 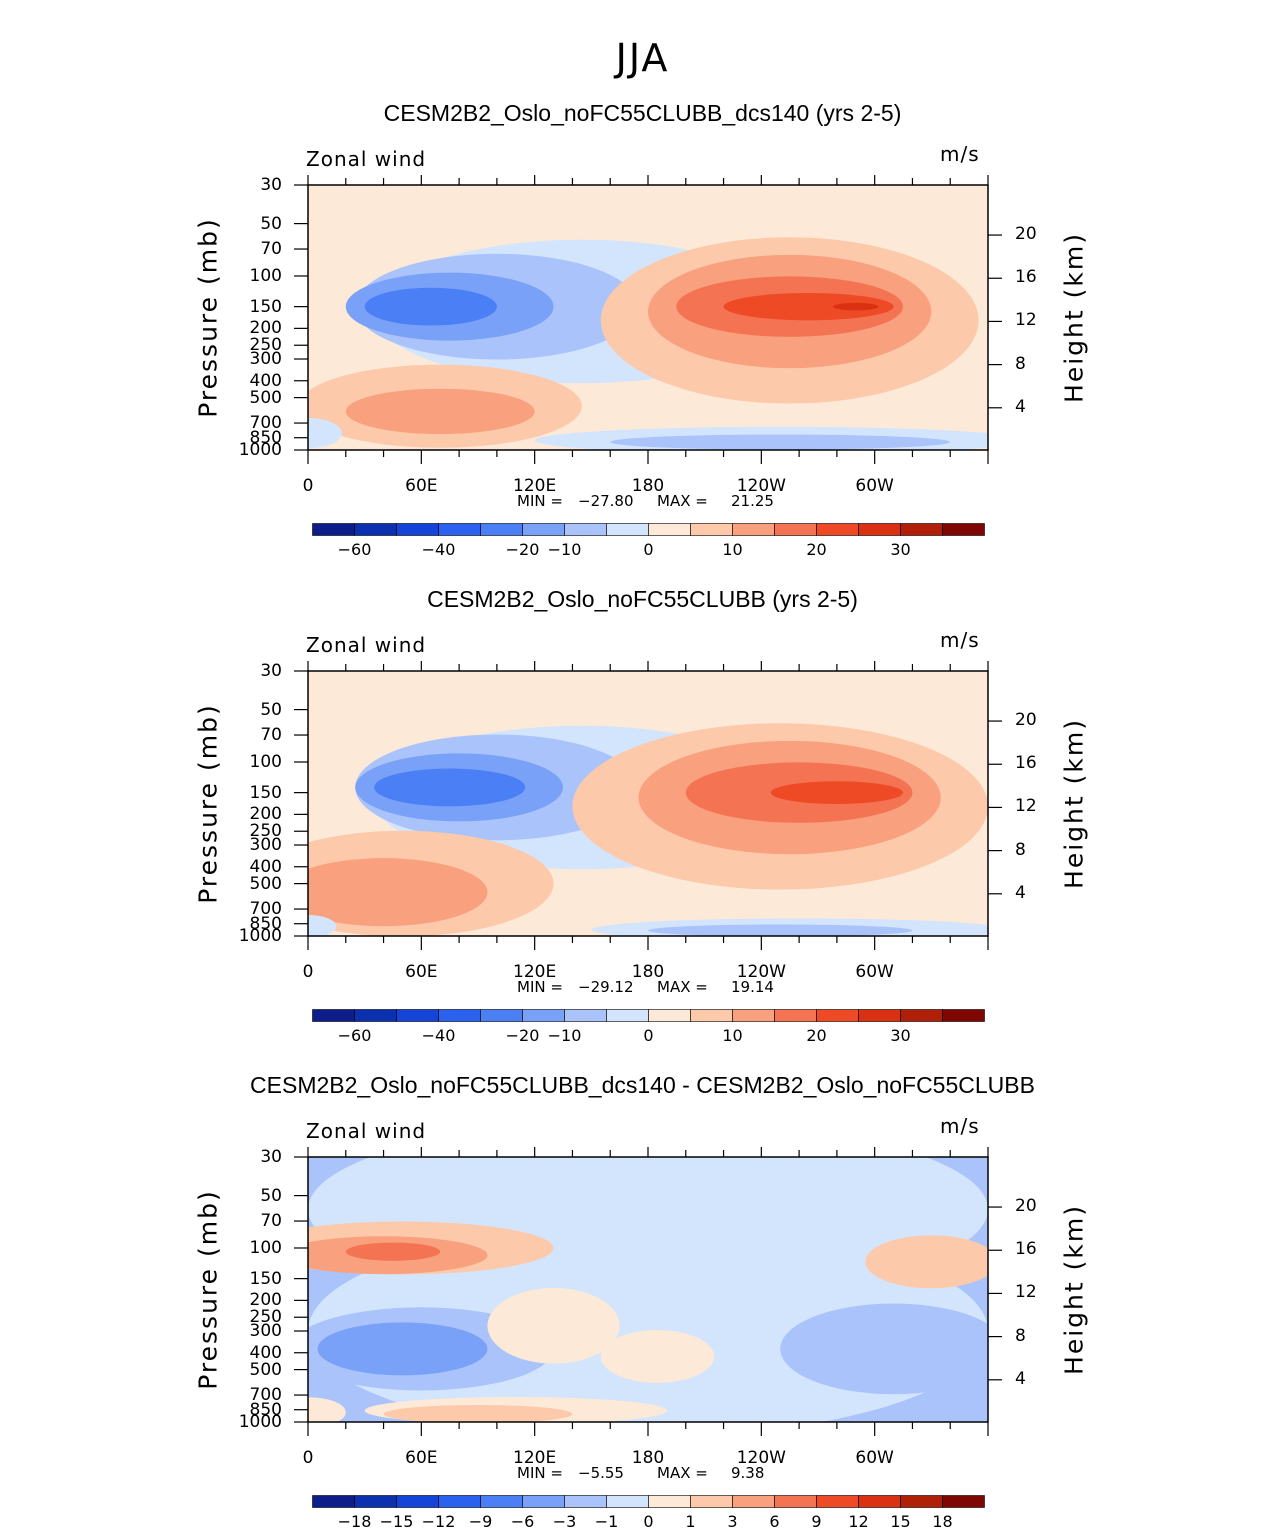 What do you see at coordinates (900, 549) in the screenshot?
I see `colorbar-label: 30` at bounding box center [900, 549].